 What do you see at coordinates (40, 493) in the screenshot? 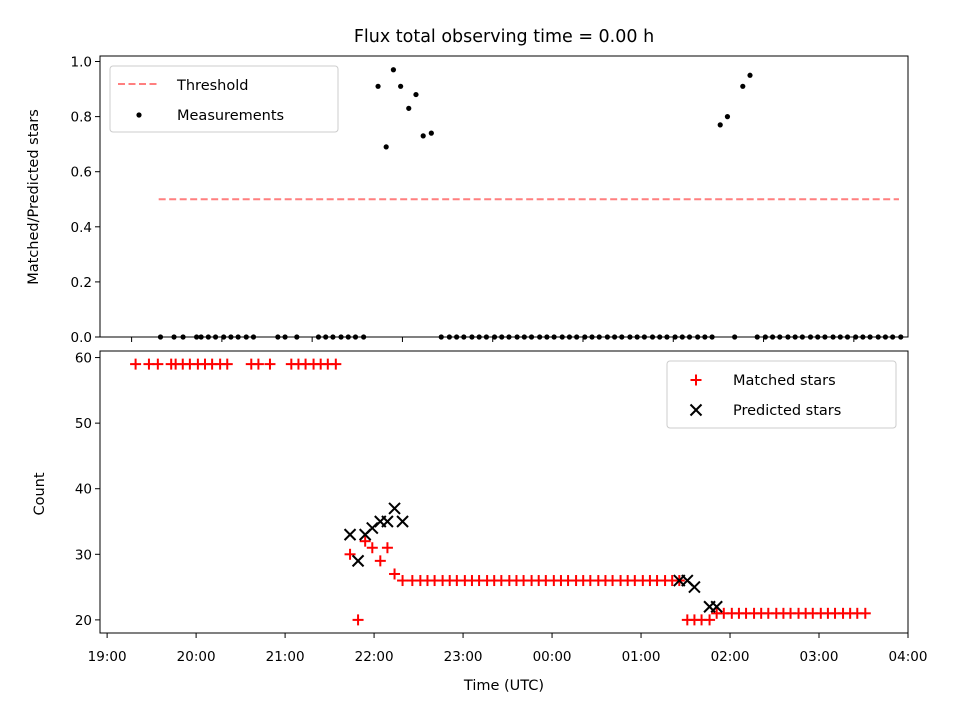
I see `bottom-y-axis-label: Count` at bounding box center [40, 493].